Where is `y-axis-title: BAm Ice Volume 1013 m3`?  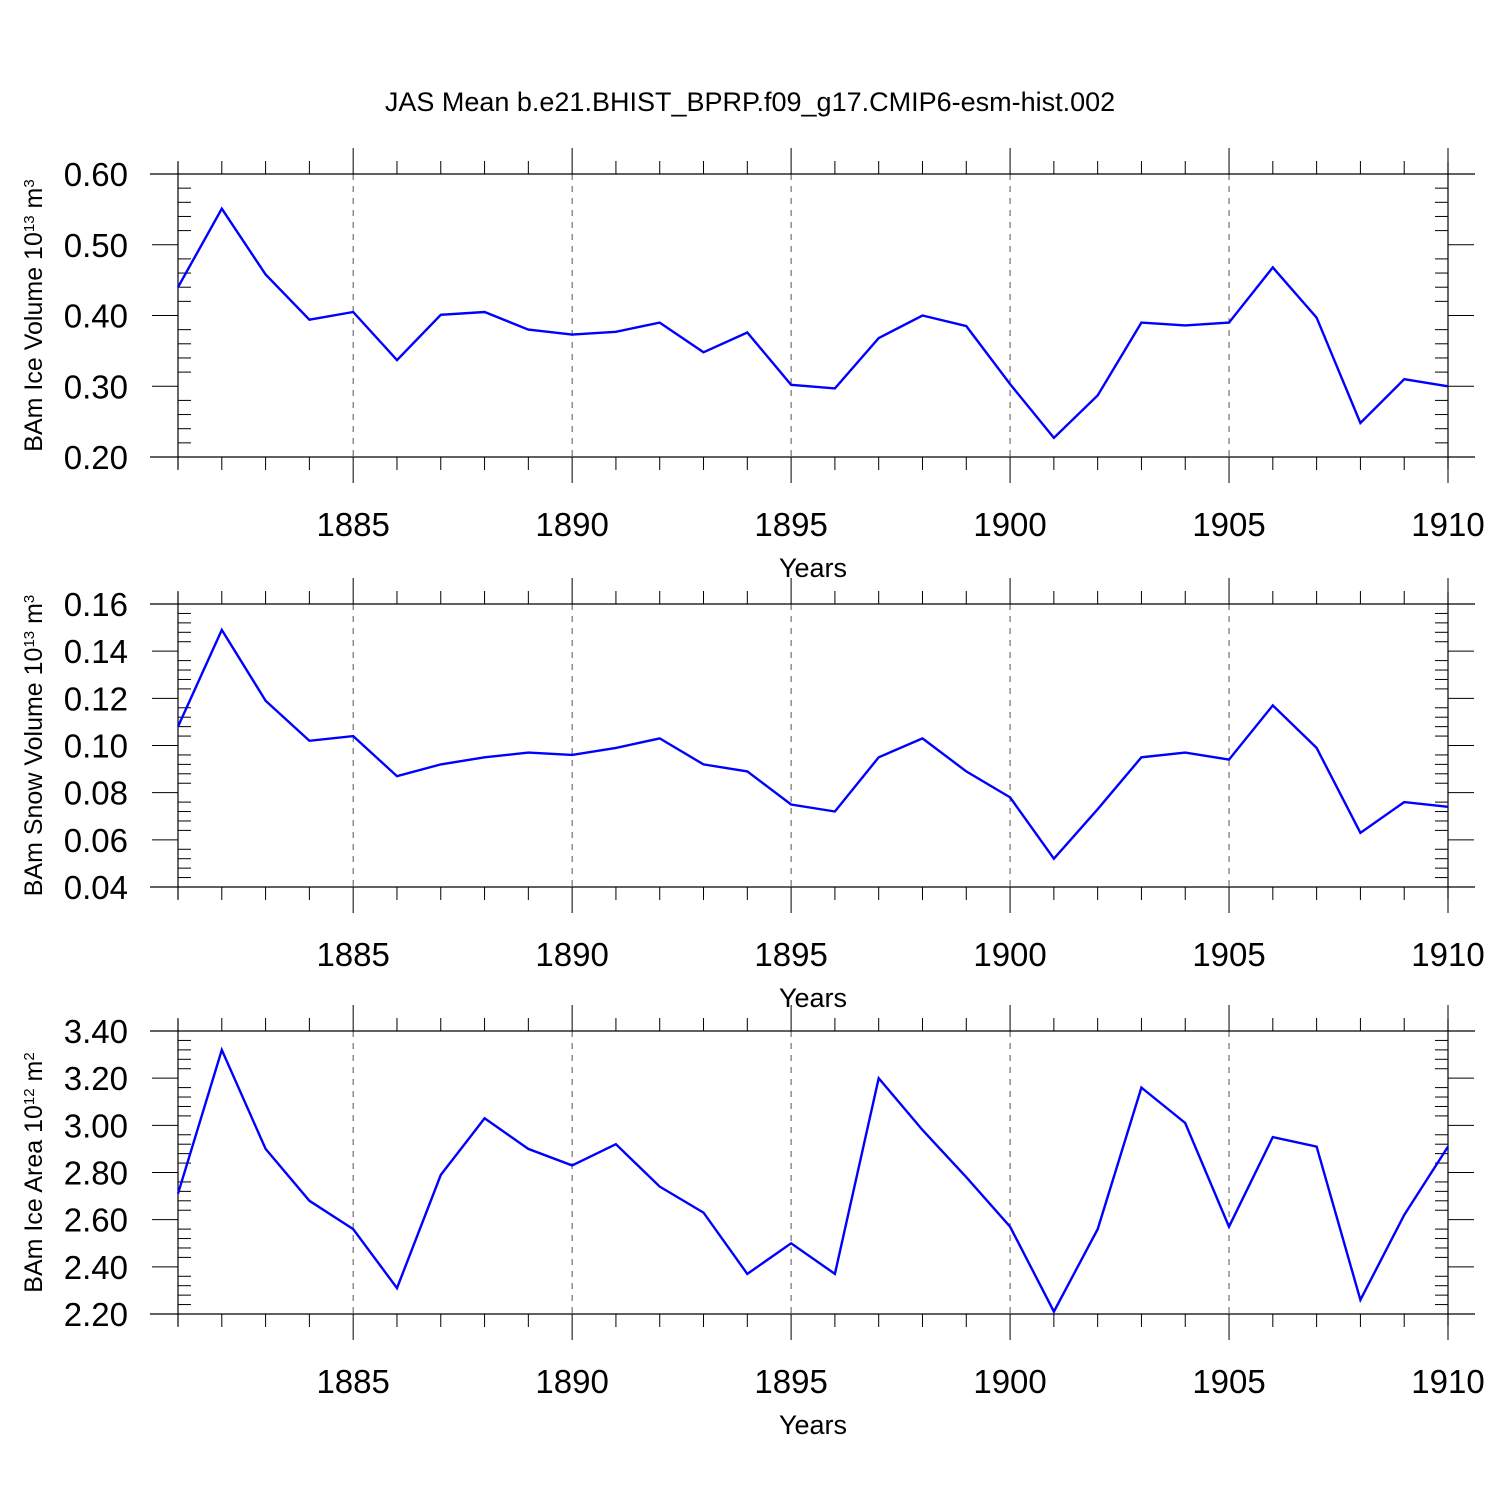
y-axis-title: BAm Ice Volume 1013 m3 is located at coordinates (34, 315).